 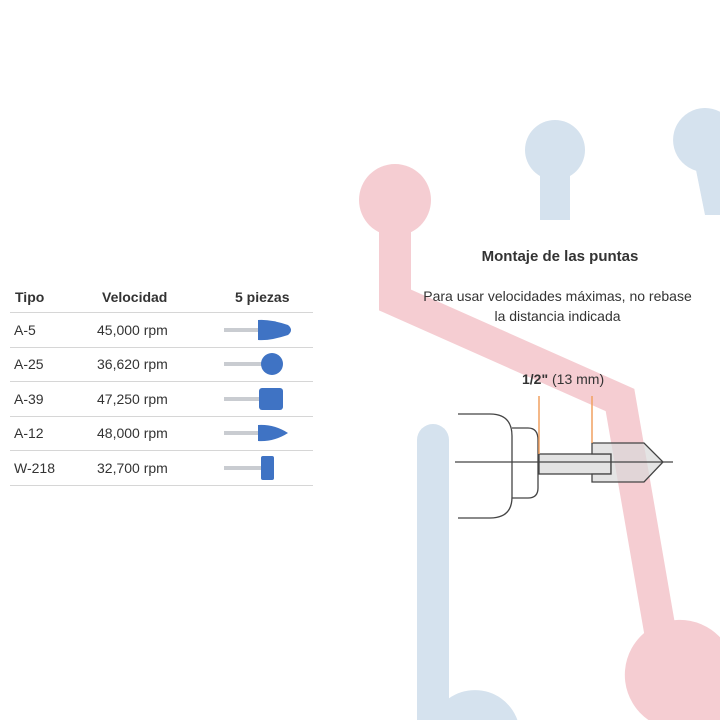 I want to click on diagram-title: Montaje de las puntas, so click(x=560, y=256).